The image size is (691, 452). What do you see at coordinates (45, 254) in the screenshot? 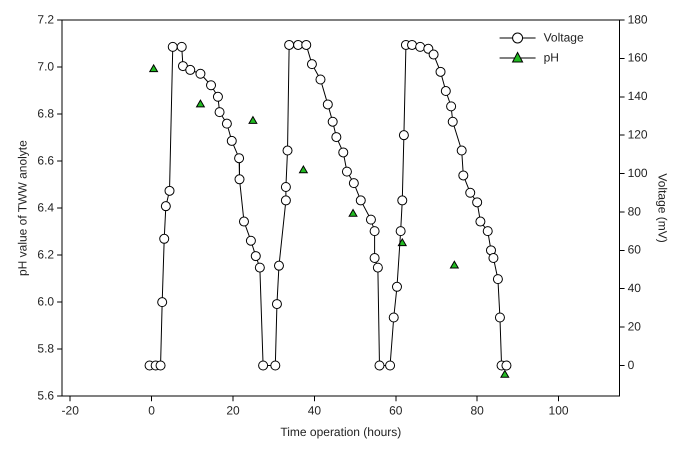
I see `y-tick-label: 6.2` at bounding box center [45, 254].